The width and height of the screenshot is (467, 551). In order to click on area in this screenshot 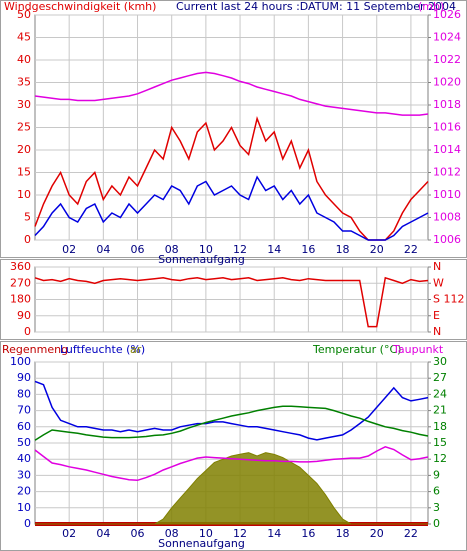, I will do `click(231, 488)`.